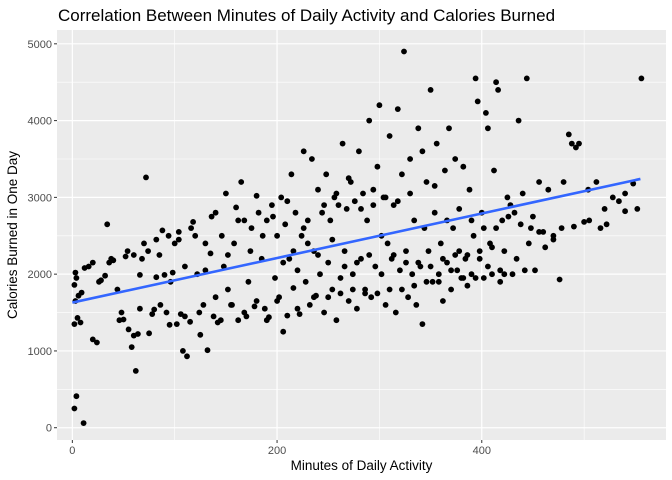  I want to click on x-axis-ticks: 0 200 400, so click(280, 448).